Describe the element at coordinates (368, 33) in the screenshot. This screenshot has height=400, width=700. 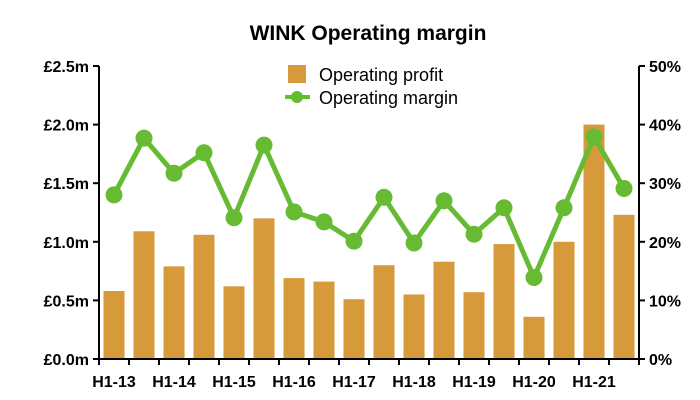
I see `chart-title: WINK Operating margin` at that location.